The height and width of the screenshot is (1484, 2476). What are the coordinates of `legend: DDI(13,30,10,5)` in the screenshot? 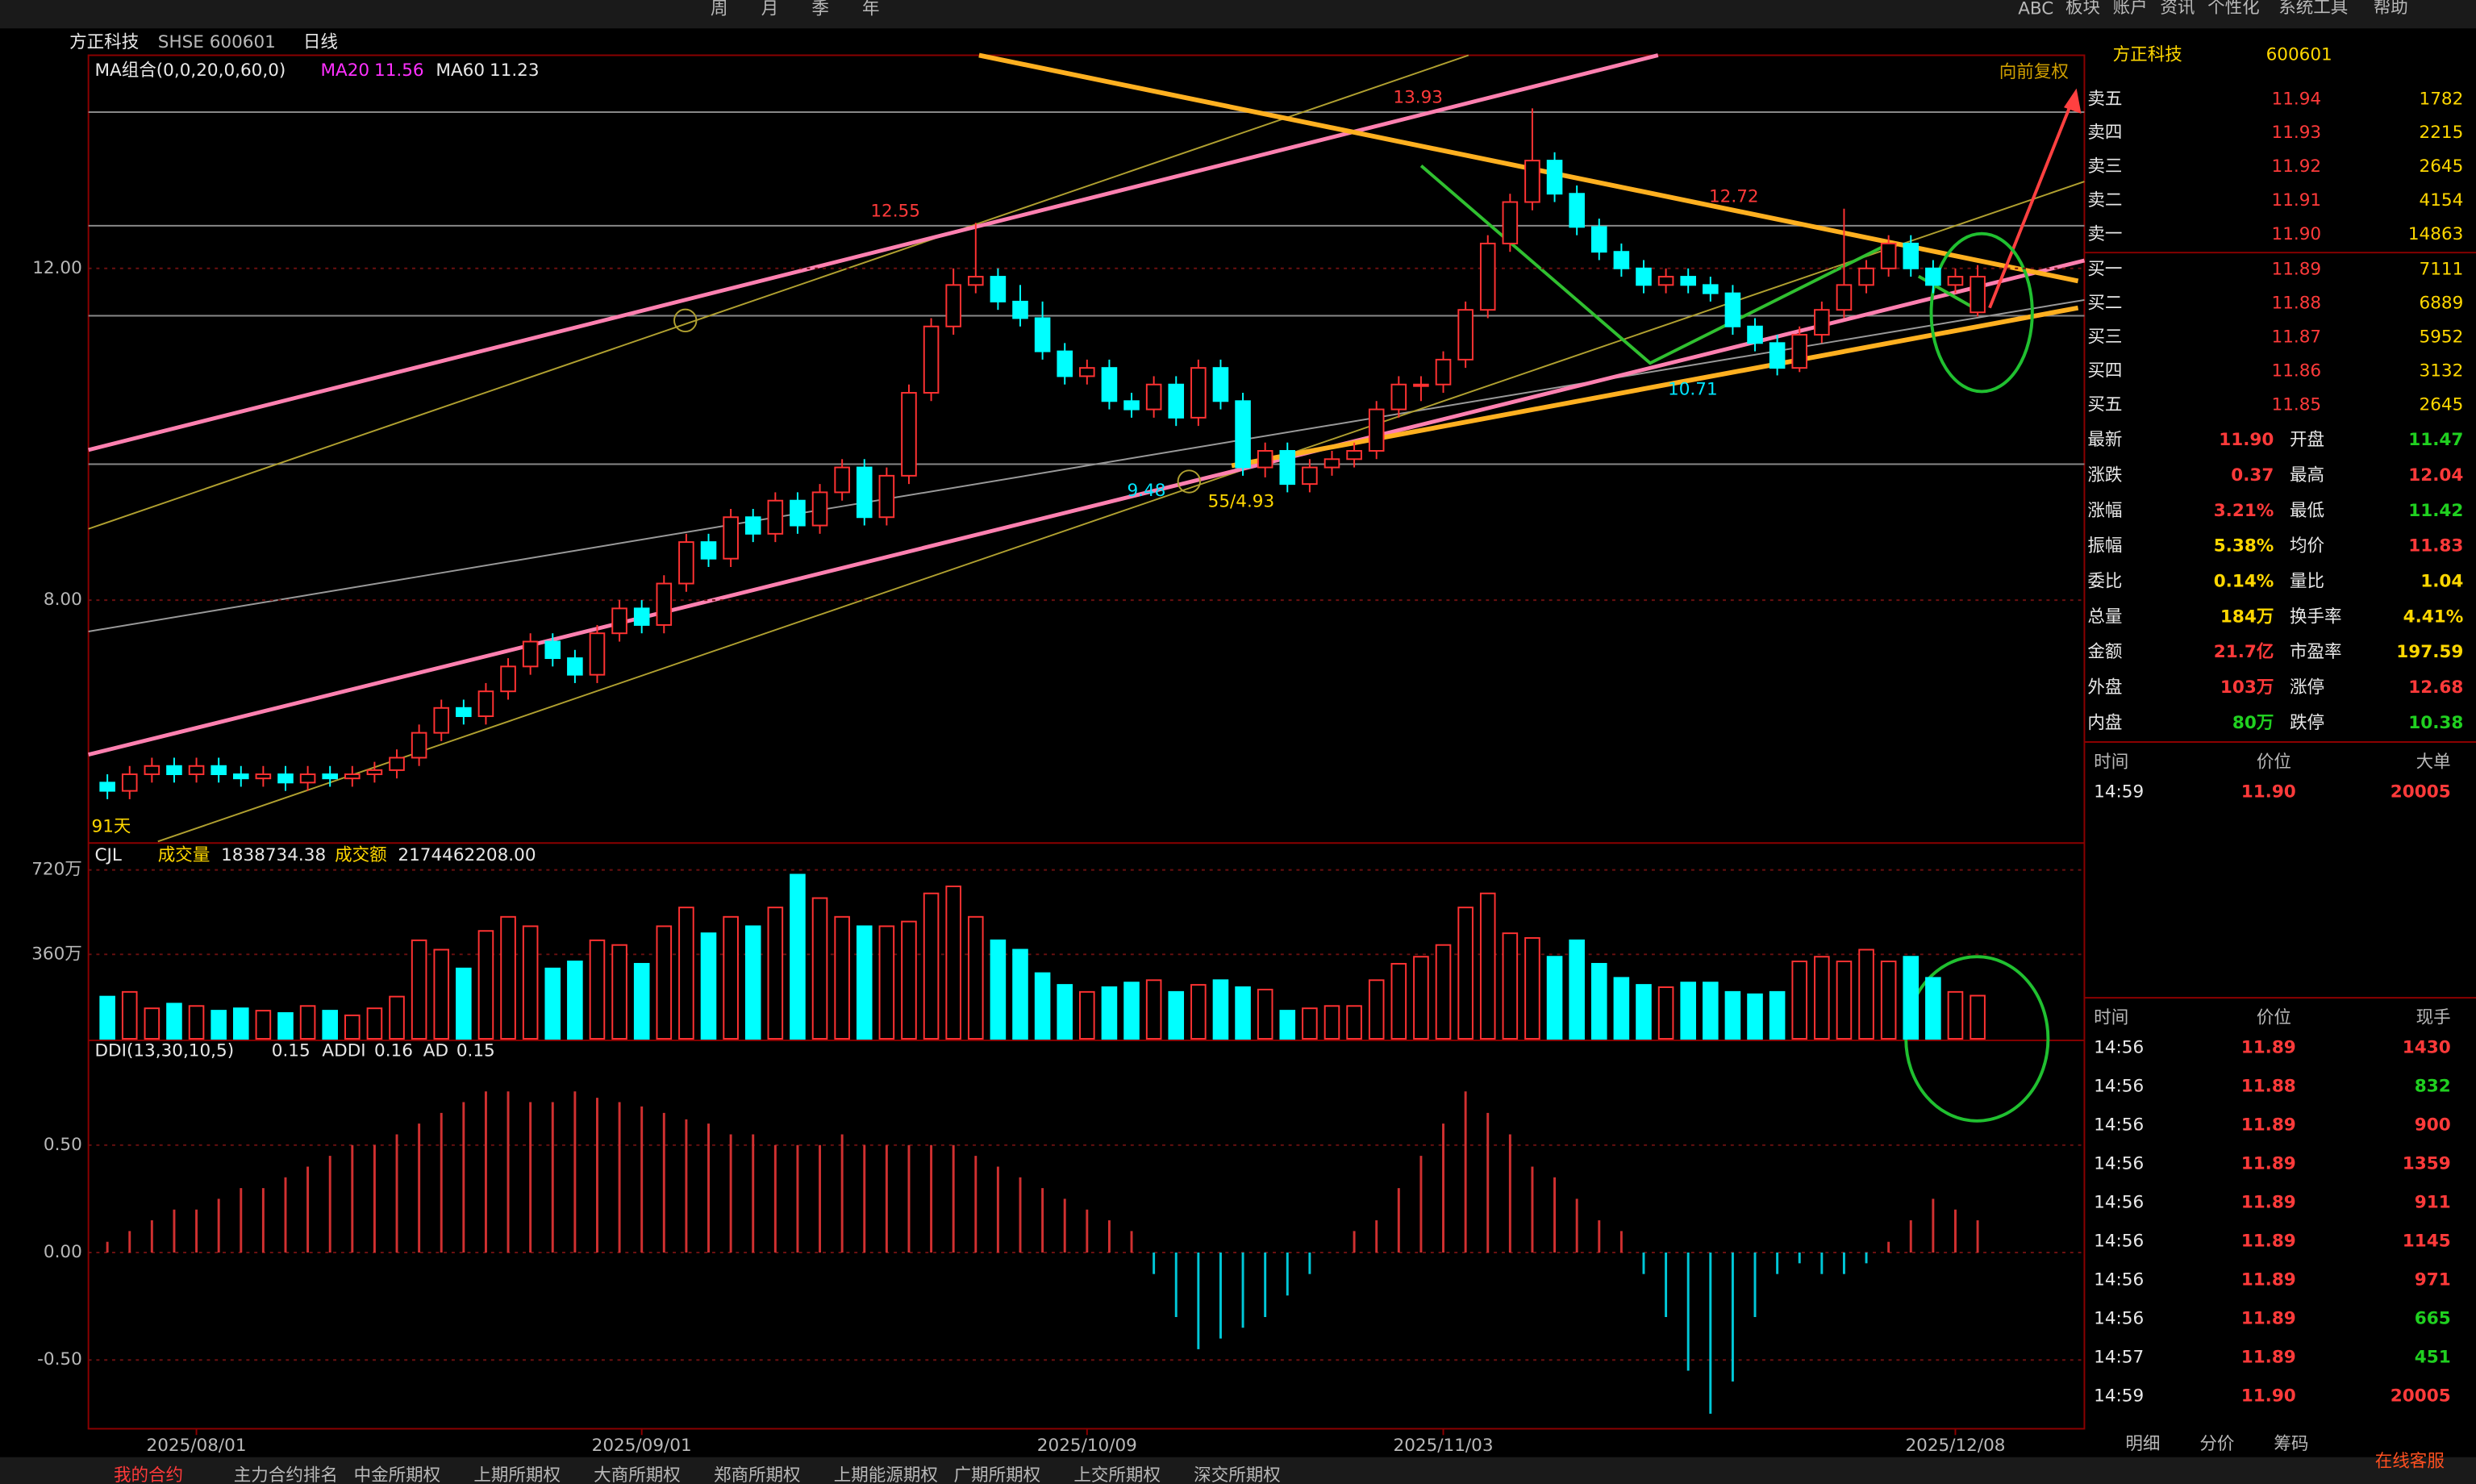 It's located at (164, 1051).